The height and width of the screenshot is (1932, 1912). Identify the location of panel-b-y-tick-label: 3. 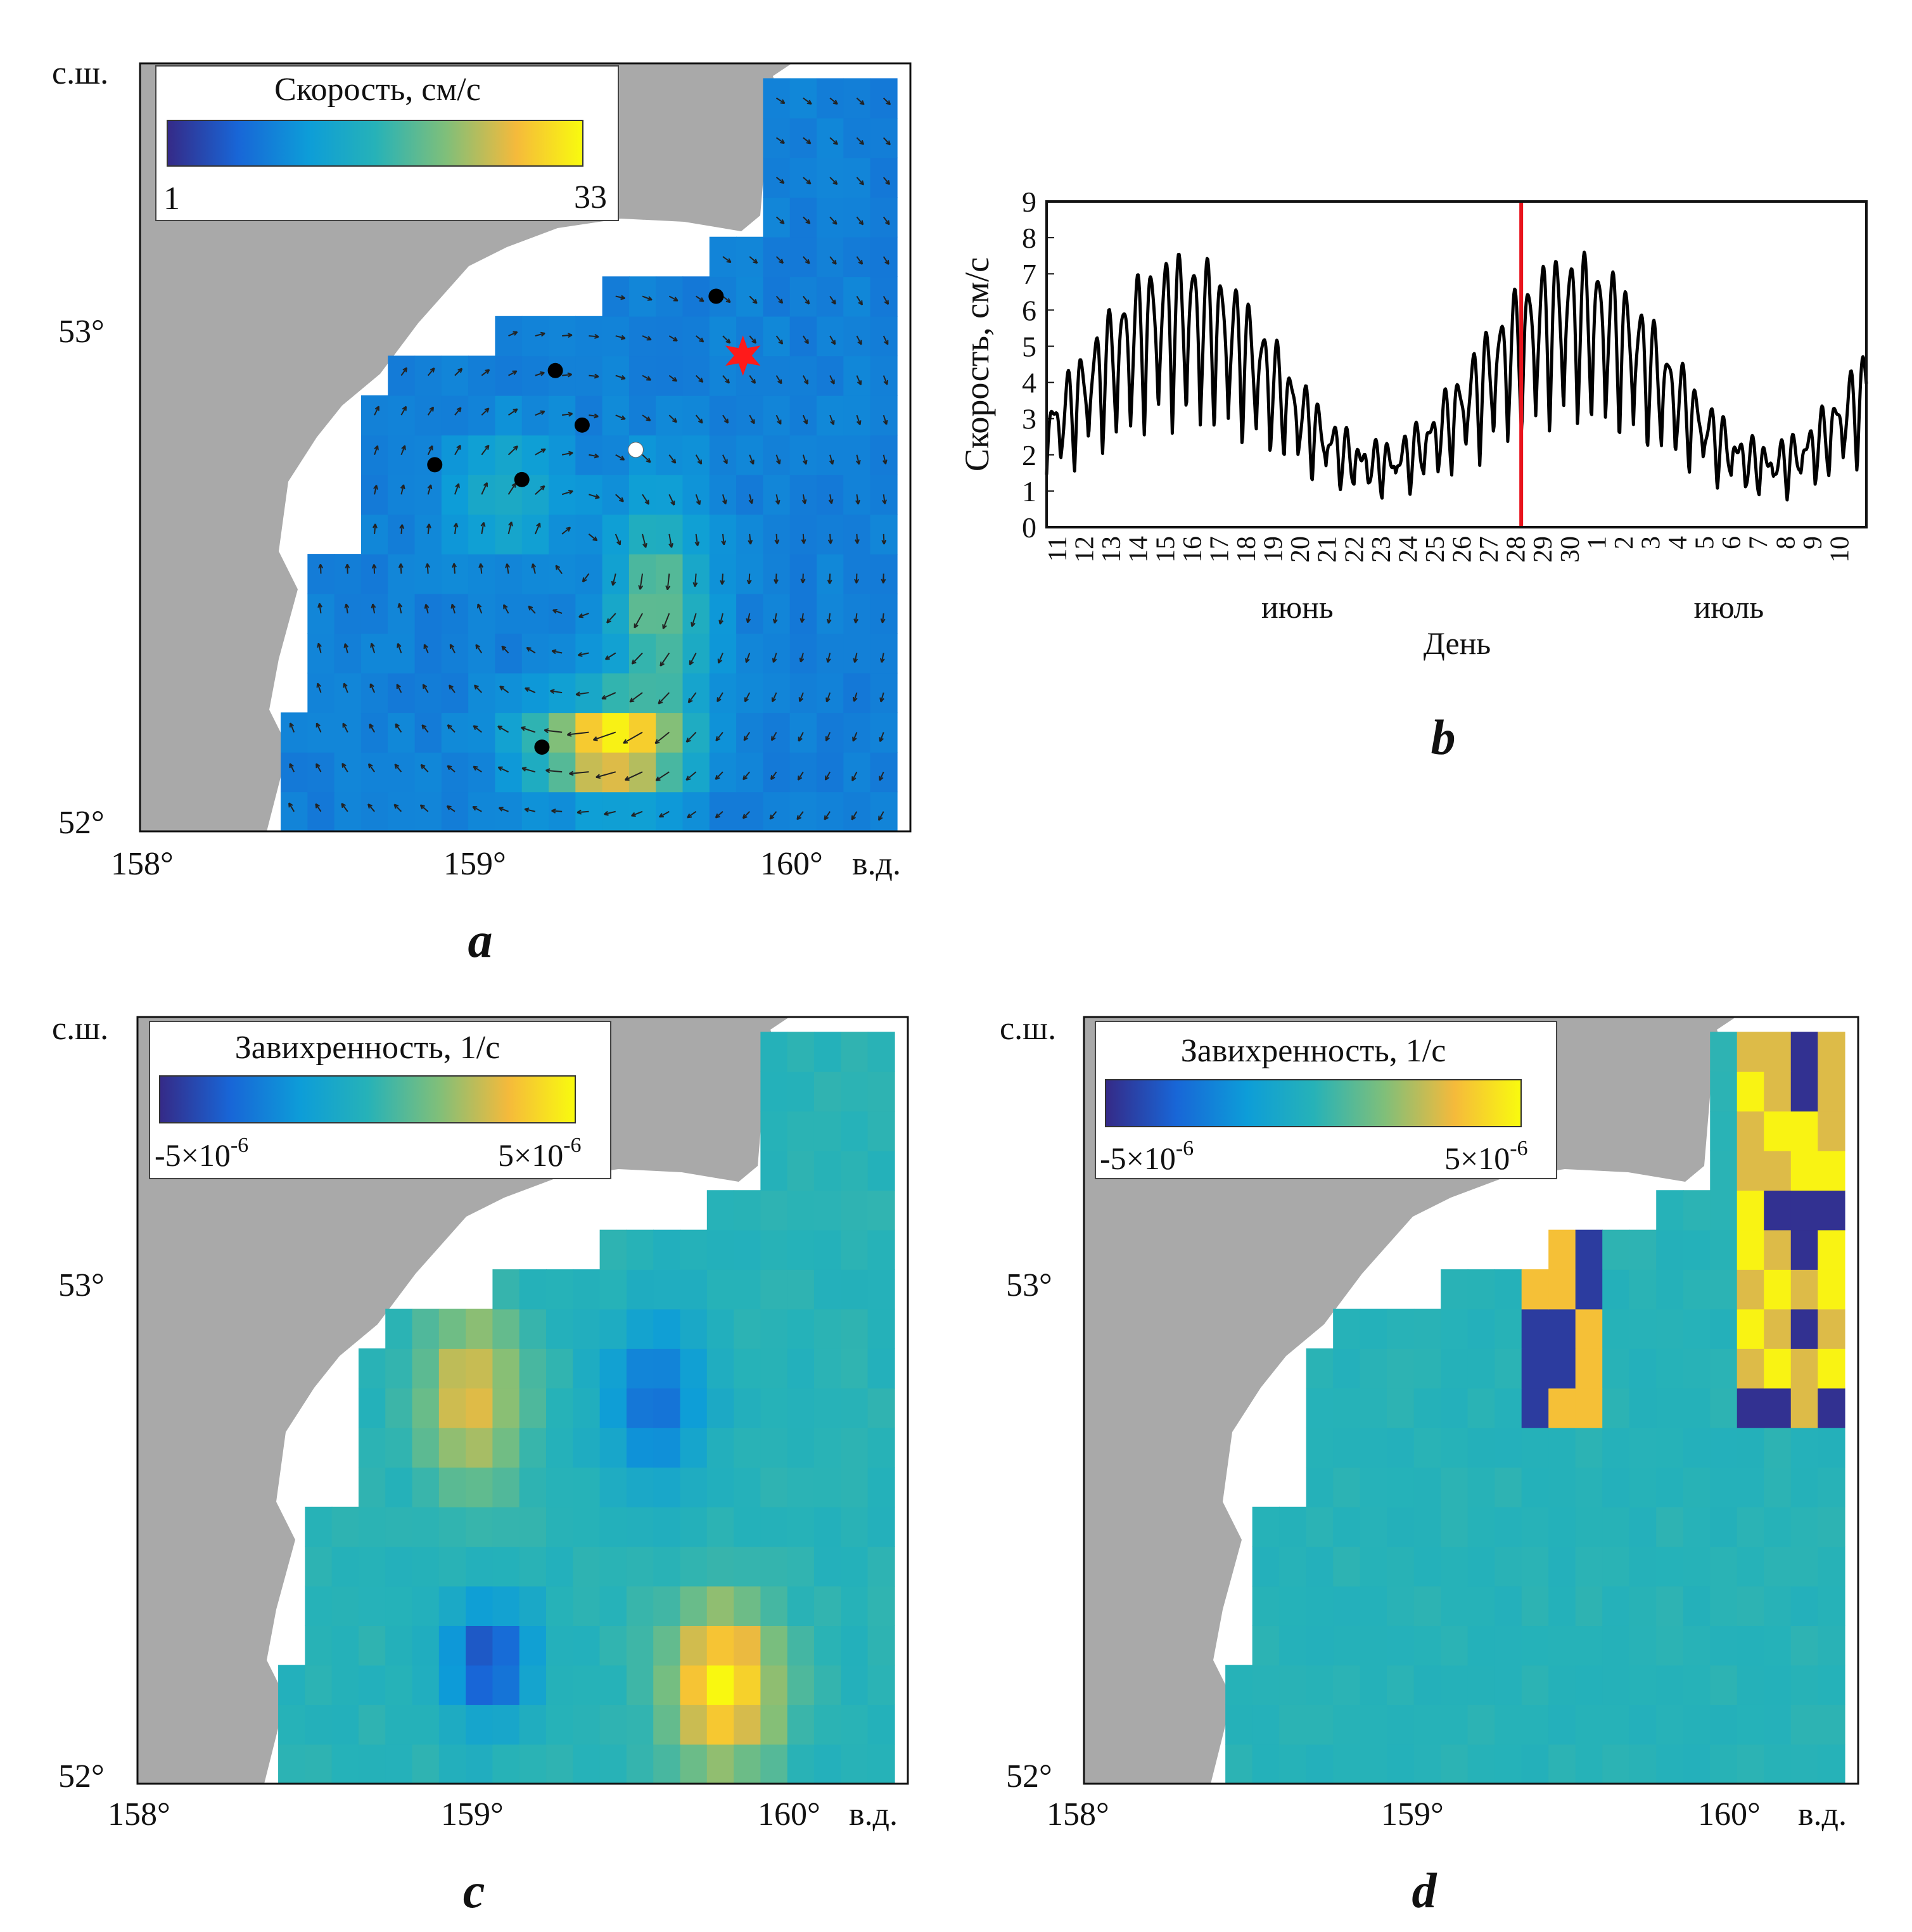
(1029, 419).